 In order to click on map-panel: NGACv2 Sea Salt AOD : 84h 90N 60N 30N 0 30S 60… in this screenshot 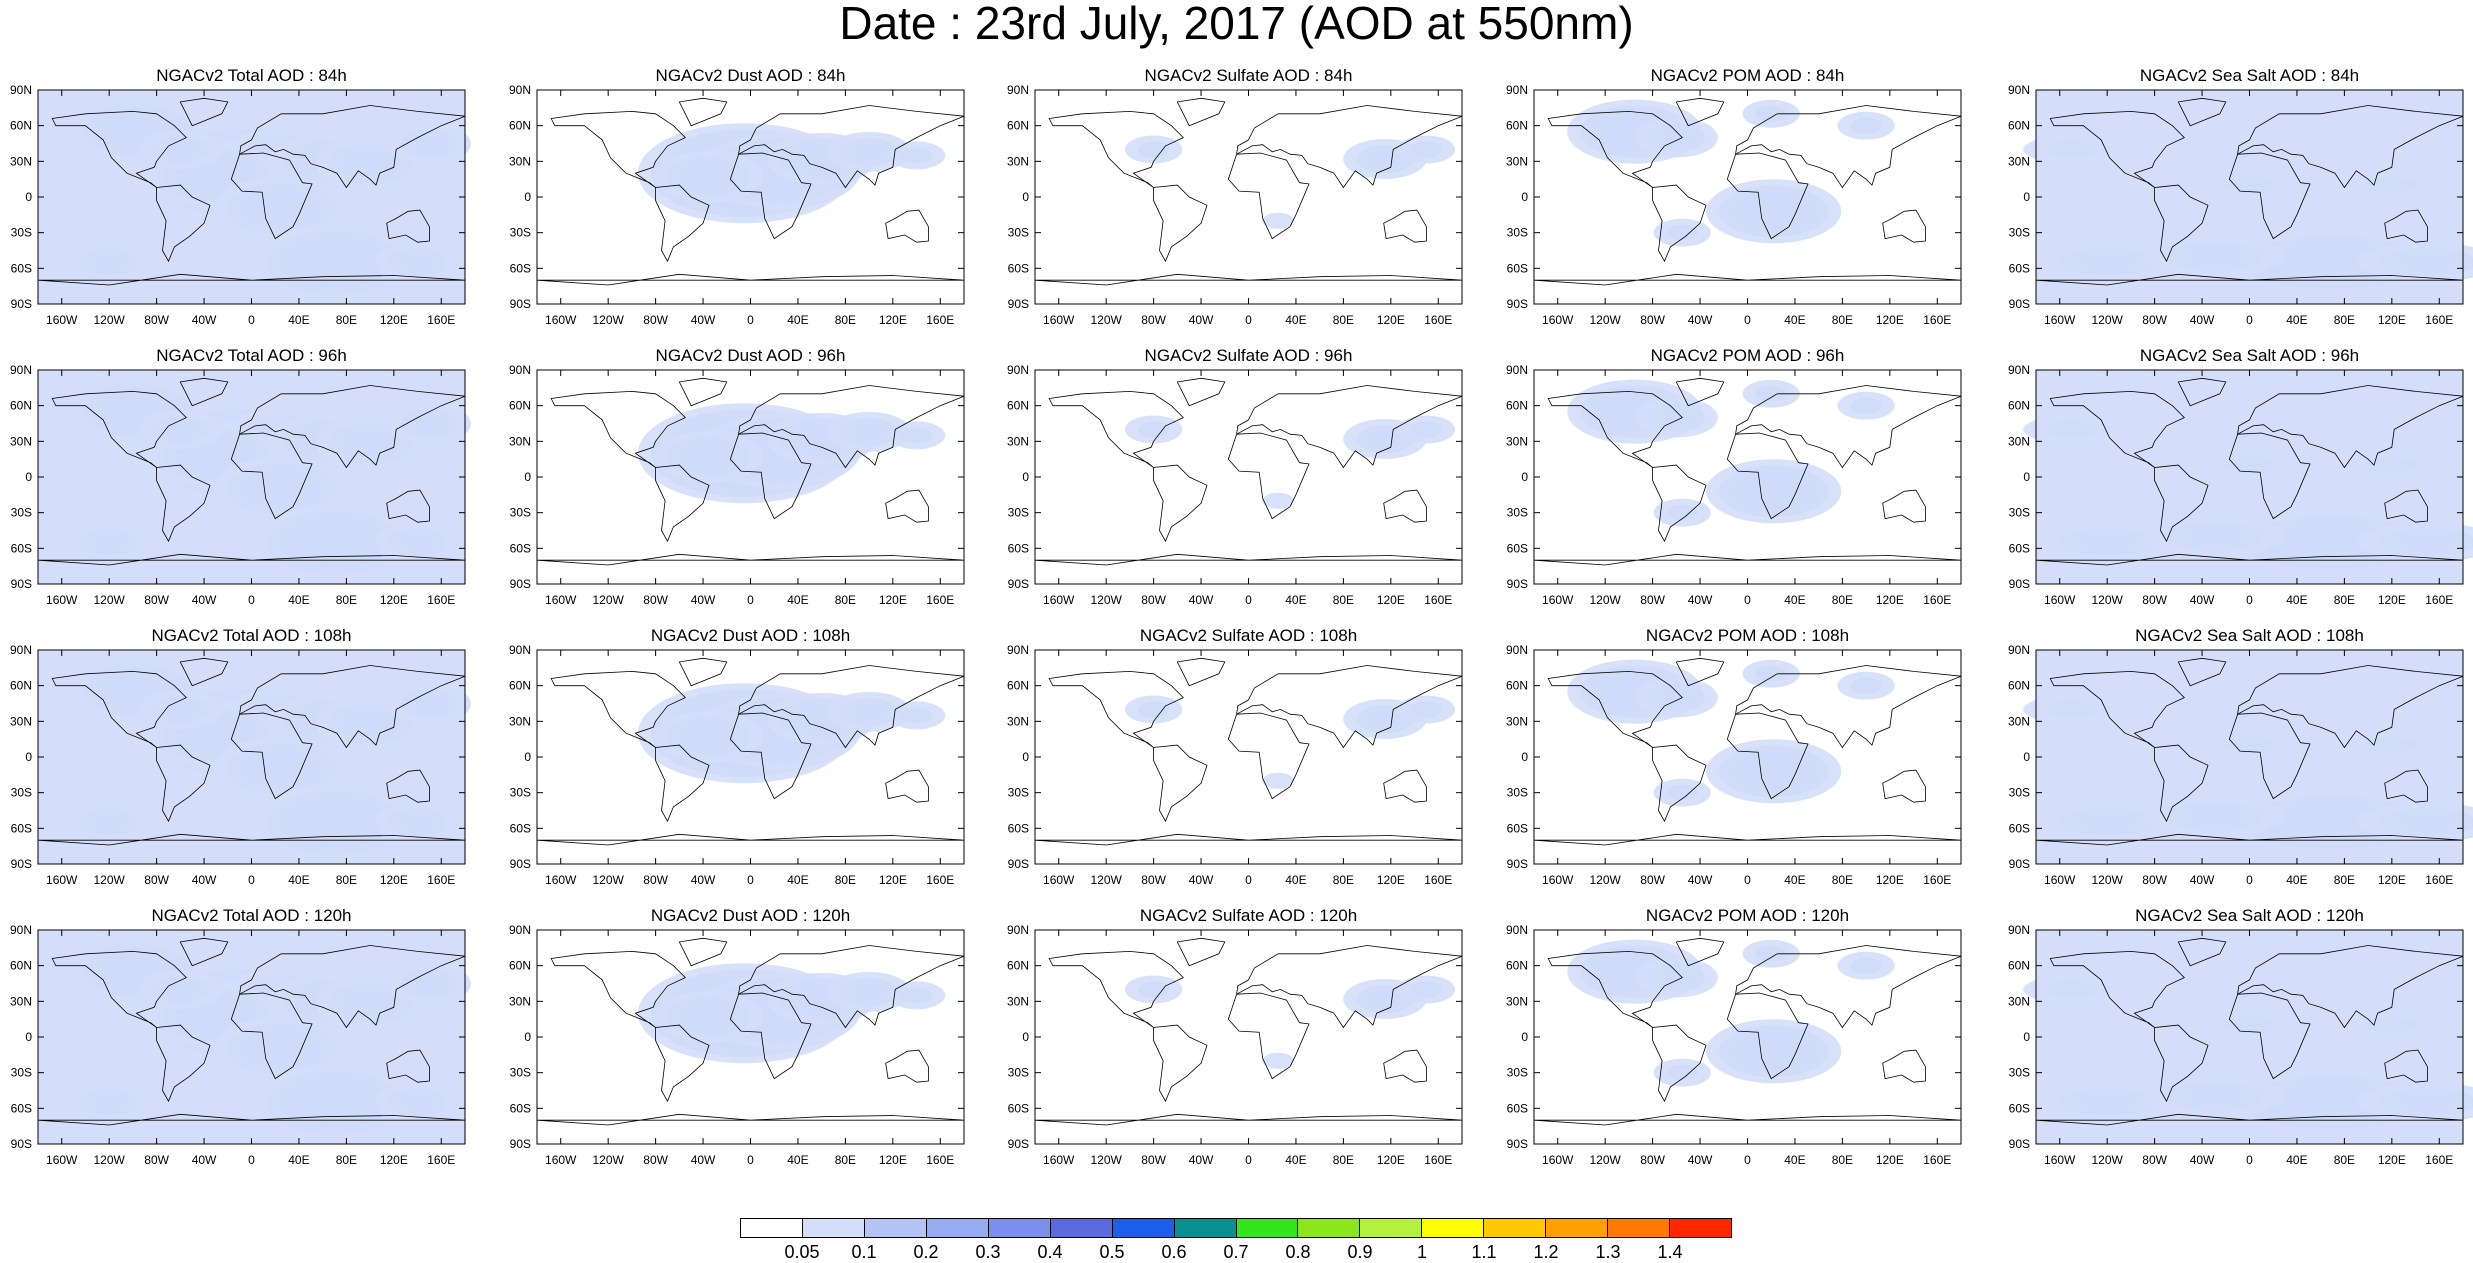, I will do `click(2235, 203)`.